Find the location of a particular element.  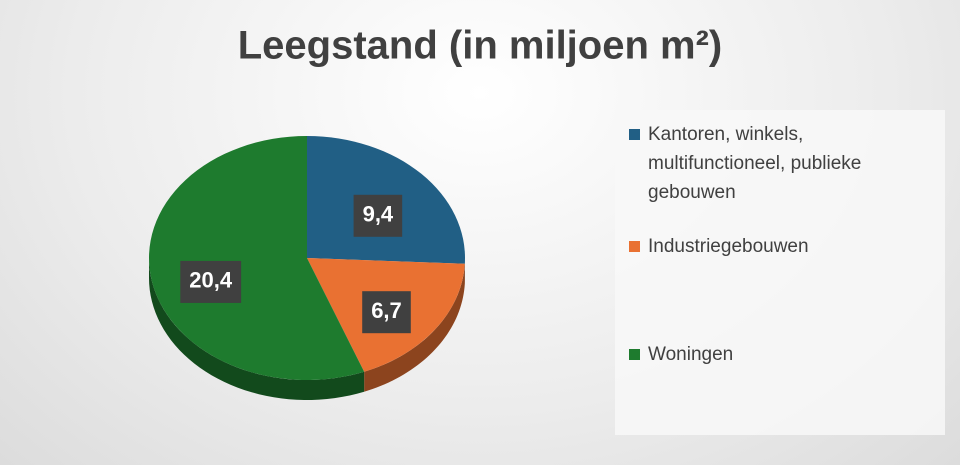

data-label-group: 6,7 is located at coordinates (386, 312).